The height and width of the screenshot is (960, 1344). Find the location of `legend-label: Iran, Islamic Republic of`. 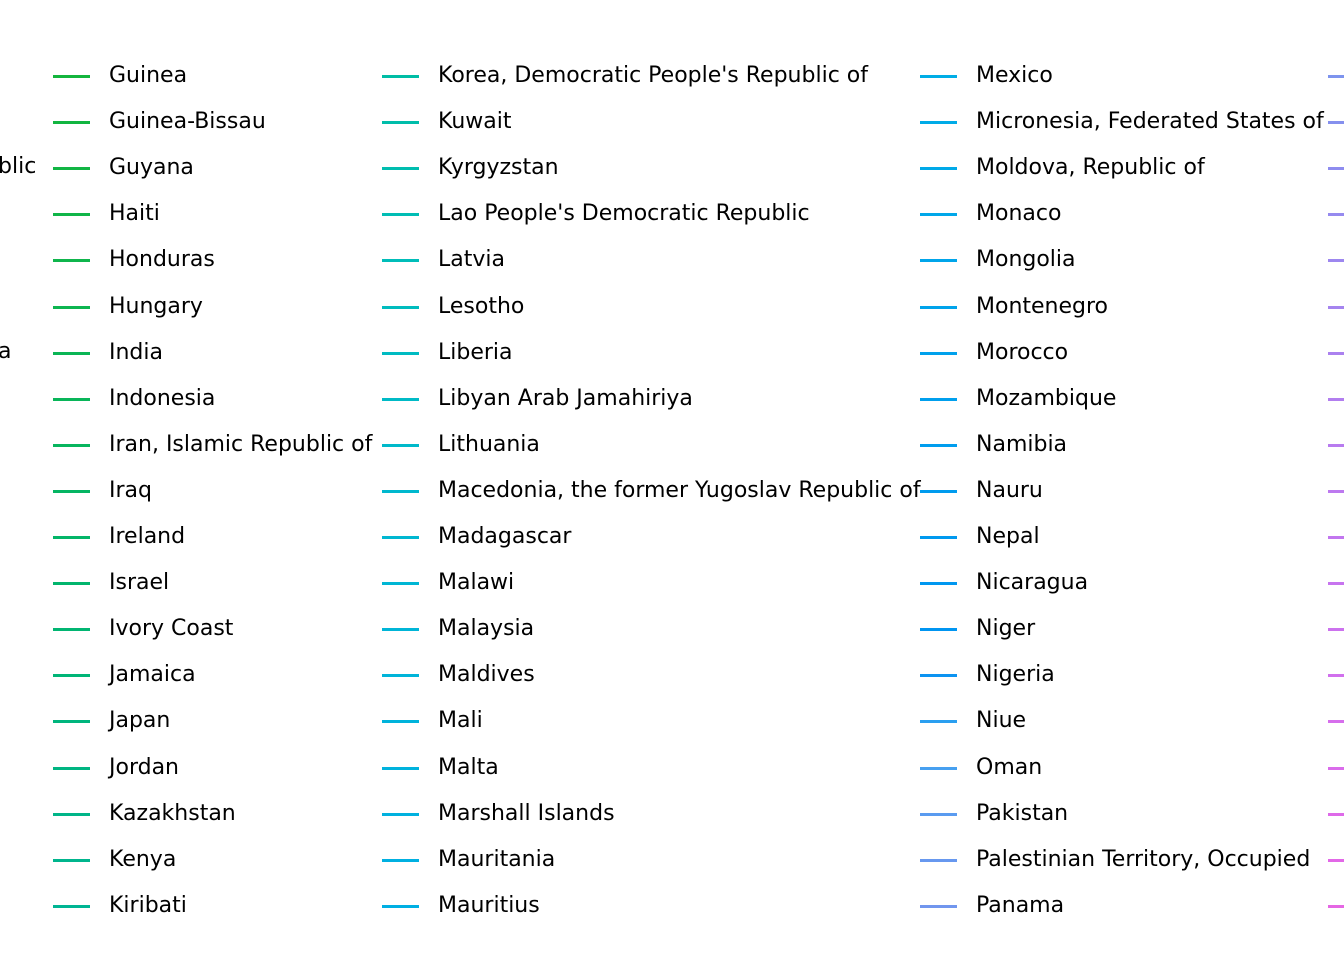

legend-label: Iran, Islamic Republic of is located at coordinates (241, 444).